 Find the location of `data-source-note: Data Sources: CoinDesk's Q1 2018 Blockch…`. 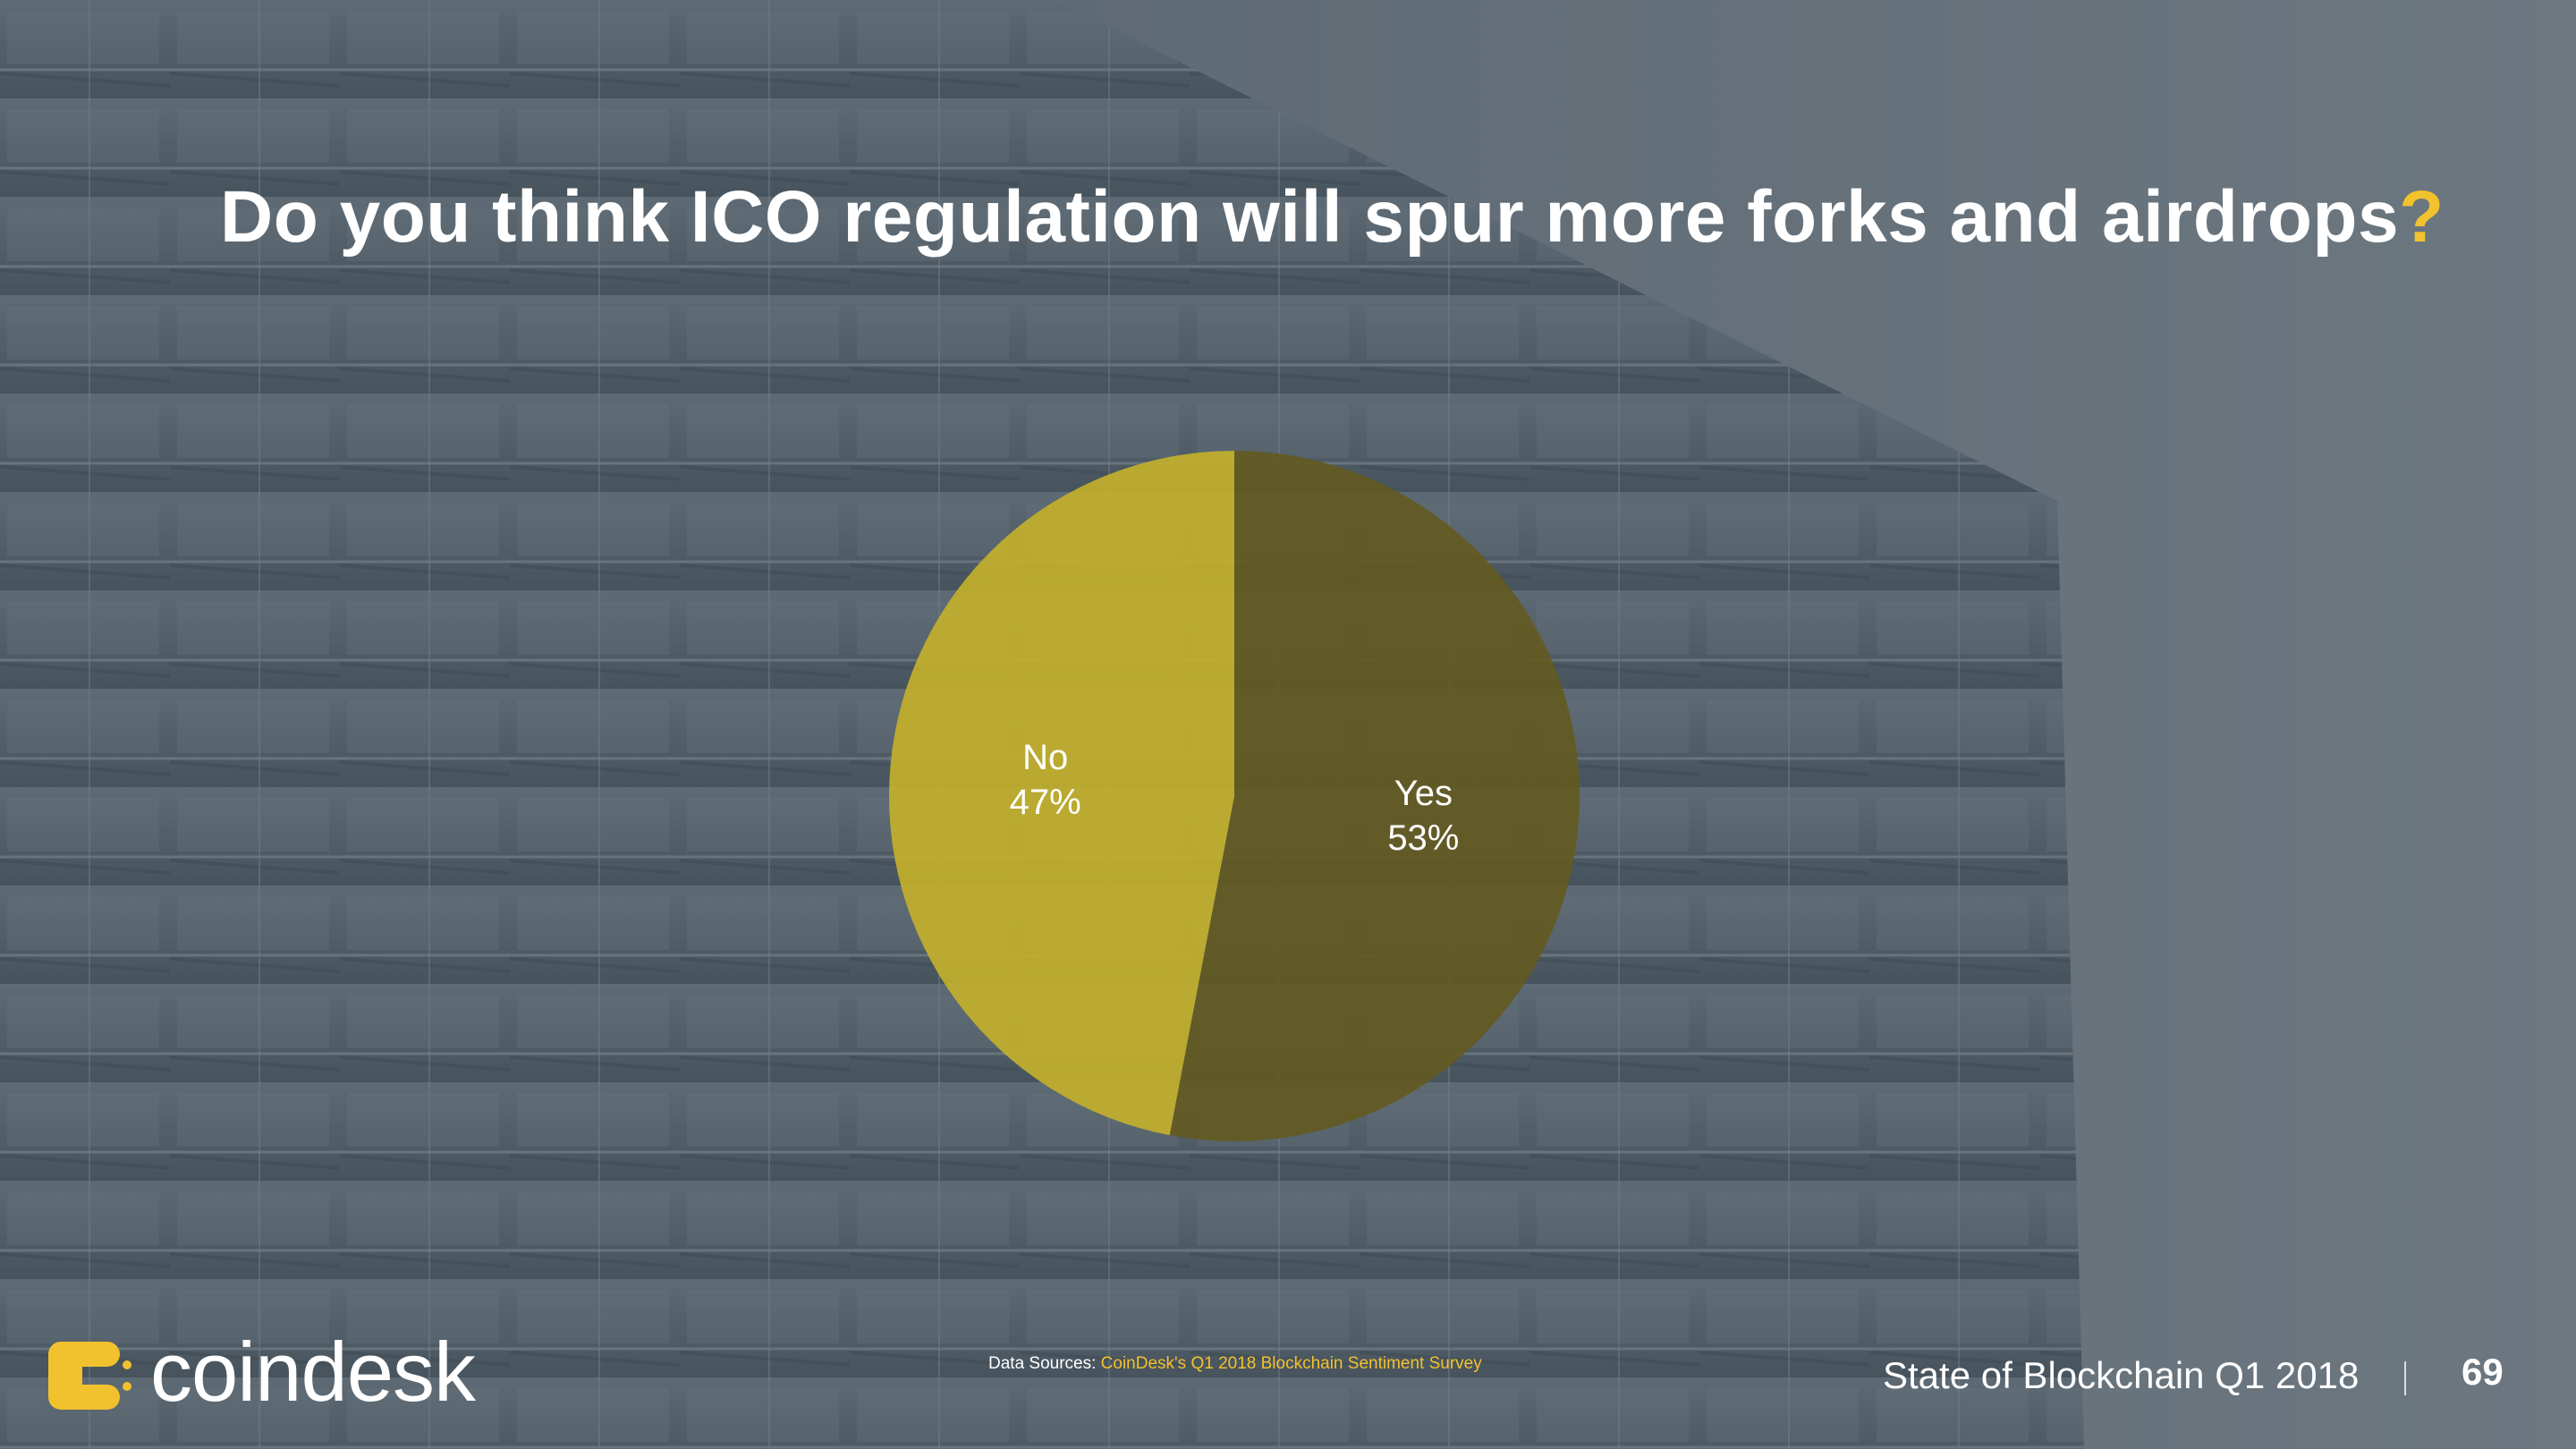

data-source-note: Data Sources: CoinDesk's Q1 2018 Blockch… is located at coordinates (1235, 1363).